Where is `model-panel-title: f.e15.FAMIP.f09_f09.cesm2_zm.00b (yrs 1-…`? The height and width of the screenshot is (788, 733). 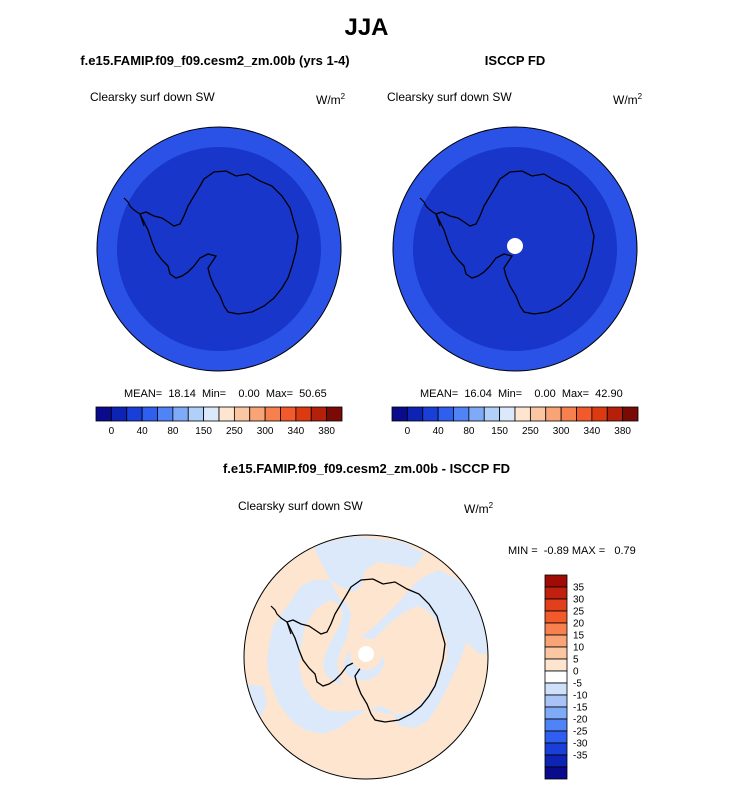 model-panel-title: f.e15.FAMIP.f09_f09.cesm2_zm.00b (yrs 1-… is located at coordinates (215, 60).